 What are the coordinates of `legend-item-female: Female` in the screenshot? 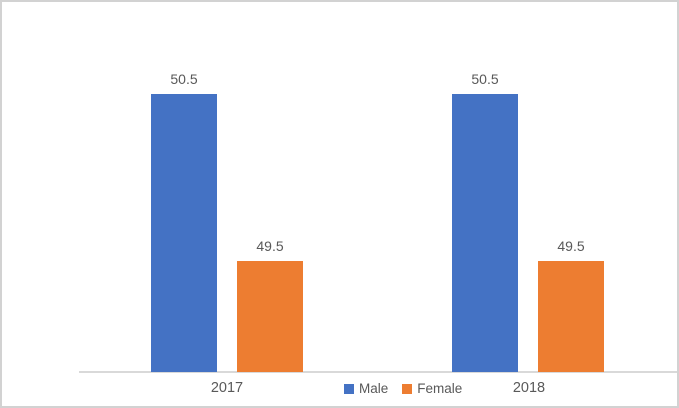 It's located at (432, 388).